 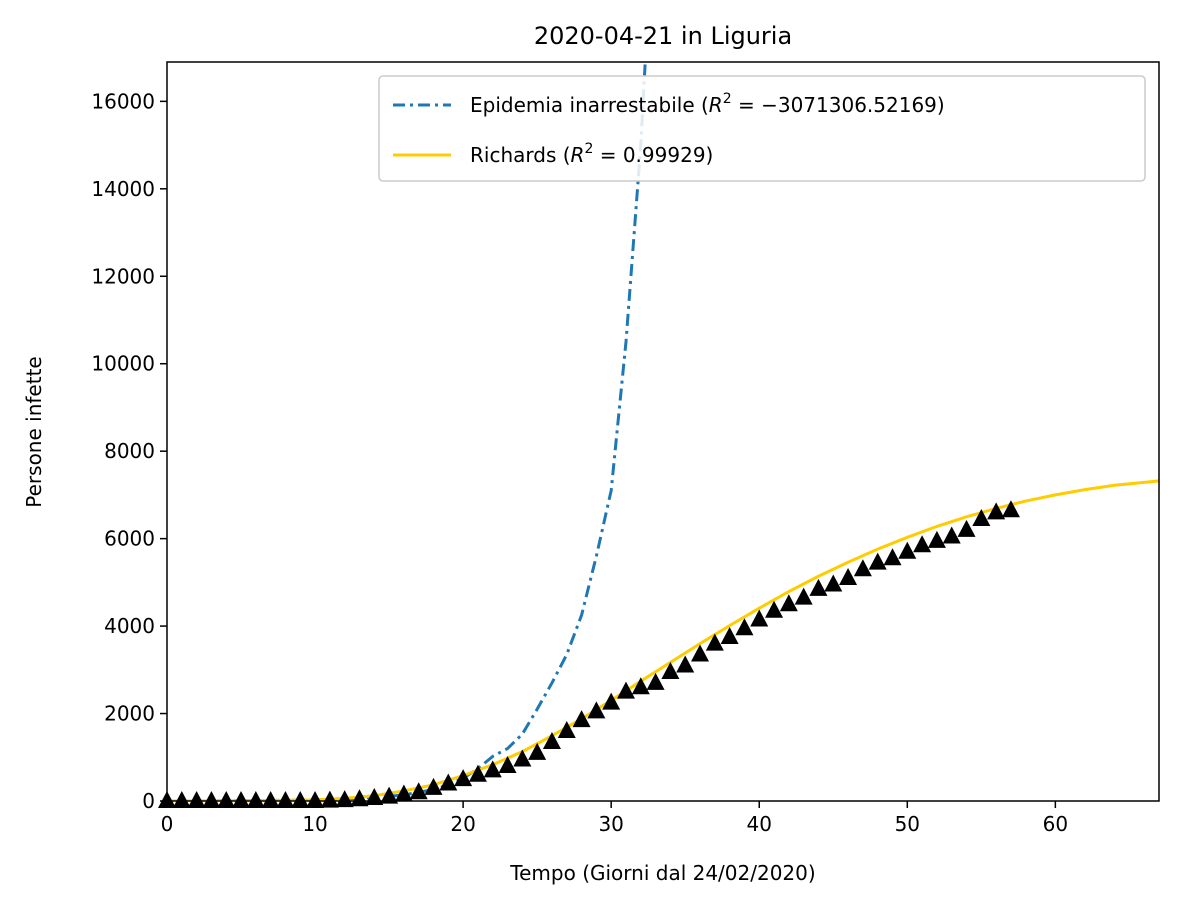 What do you see at coordinates (123, 364) in the screenshot?
I see `y-tick-label: 10000` at bounding box center [123, 364].